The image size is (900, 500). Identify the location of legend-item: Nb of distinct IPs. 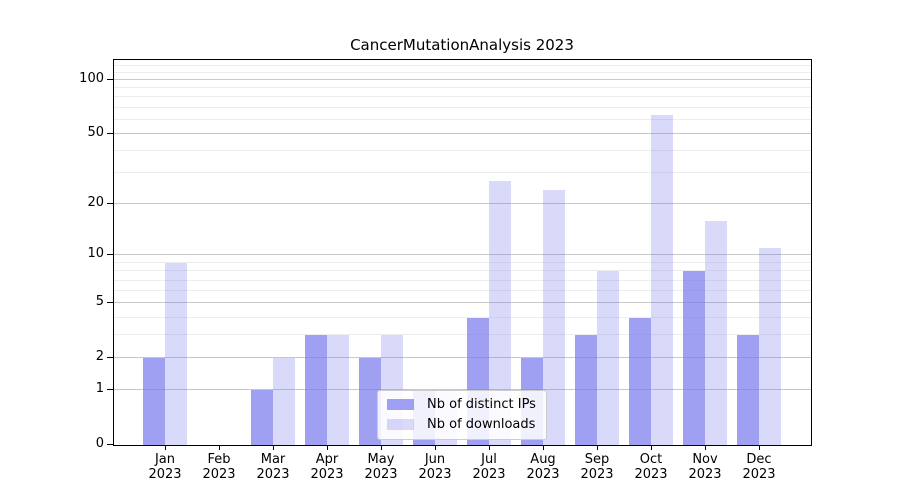
(461, 404).